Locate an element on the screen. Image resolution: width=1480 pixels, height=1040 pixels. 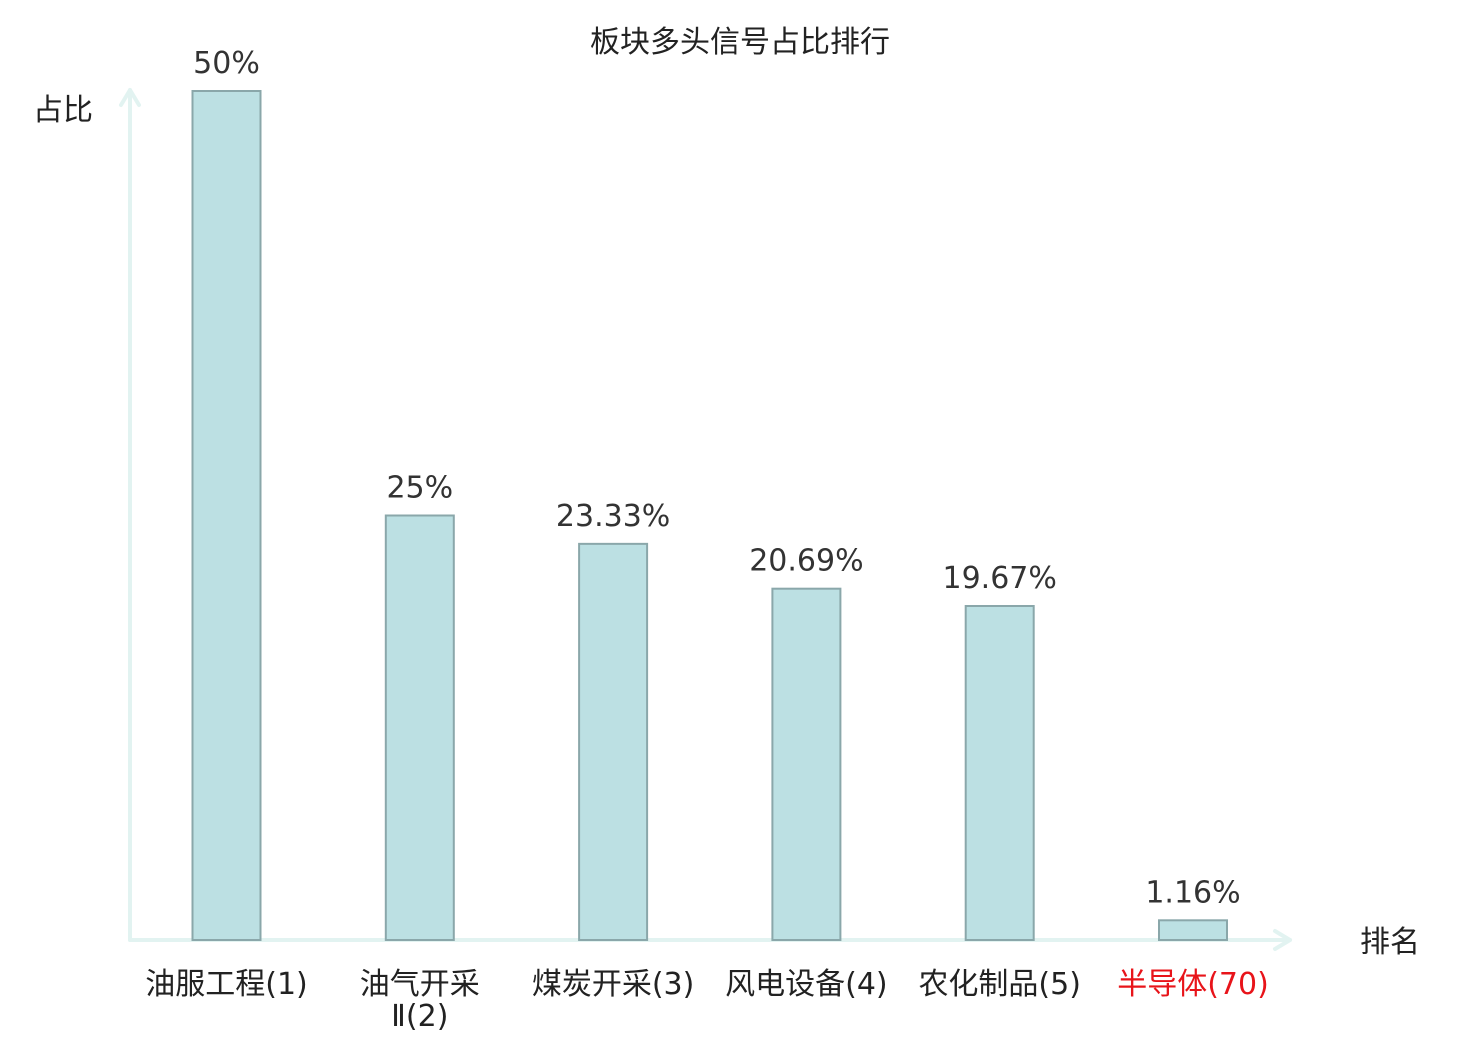
category-label: 油服工程(1) is located at coordinates (226, 984).